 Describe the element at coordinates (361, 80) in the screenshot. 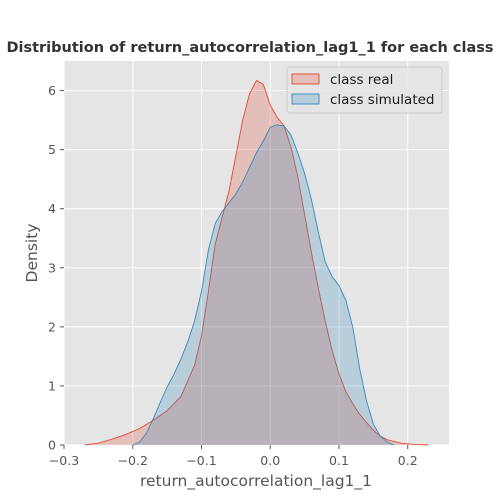

I see `legend-label: class real` at that location.